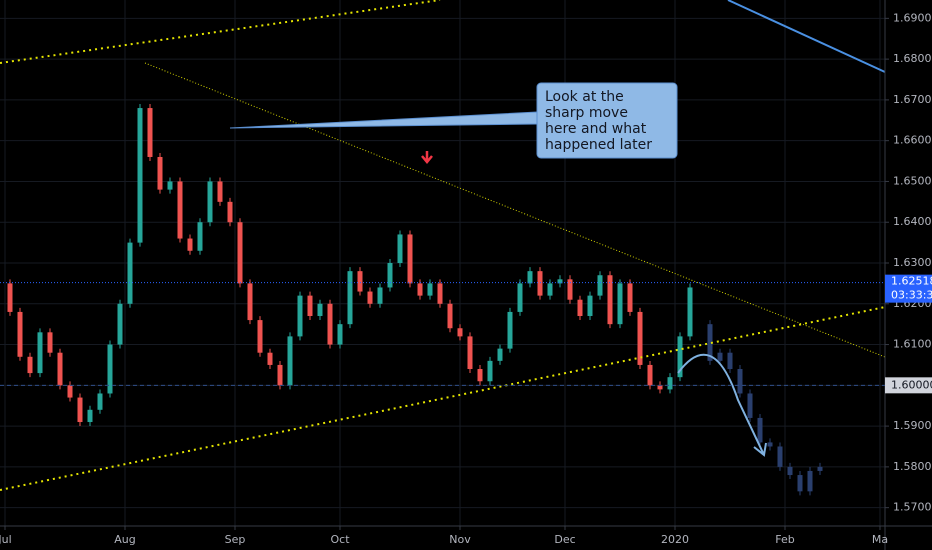  Describe the element at coordinates (784, 539) in the screenshot. I see `x-tick-label: Feb` at that location.